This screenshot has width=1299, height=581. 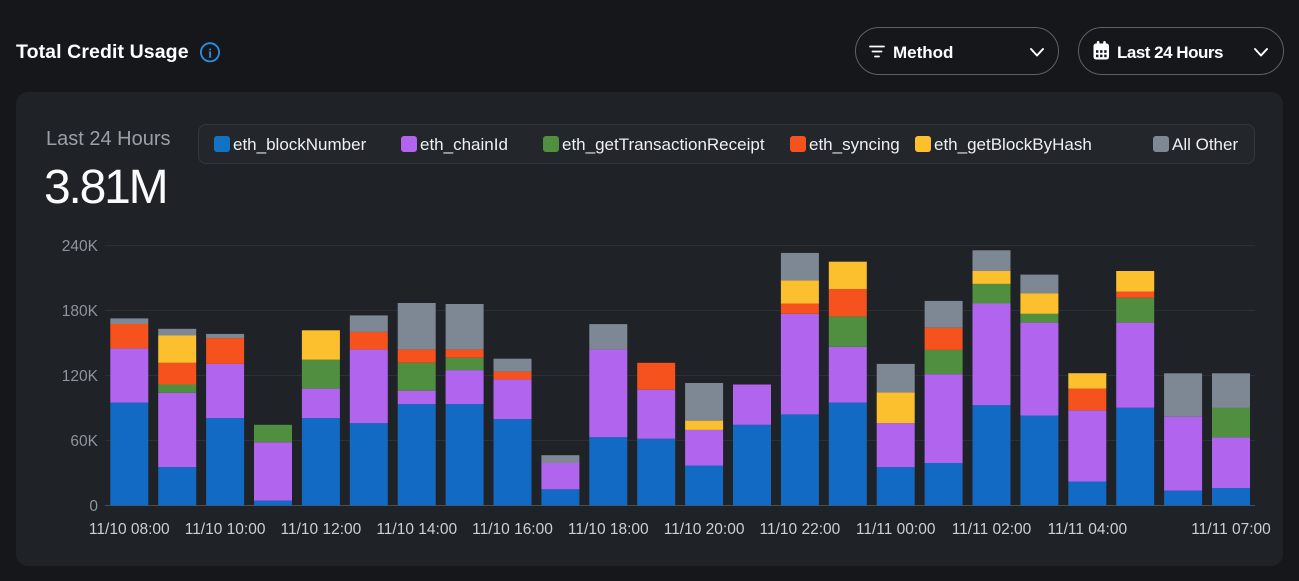 What do you see at coordinates (225, 529) in the screenshot?
I see `svg-text: 11/10 10:00` at bounding box center [225, 529].